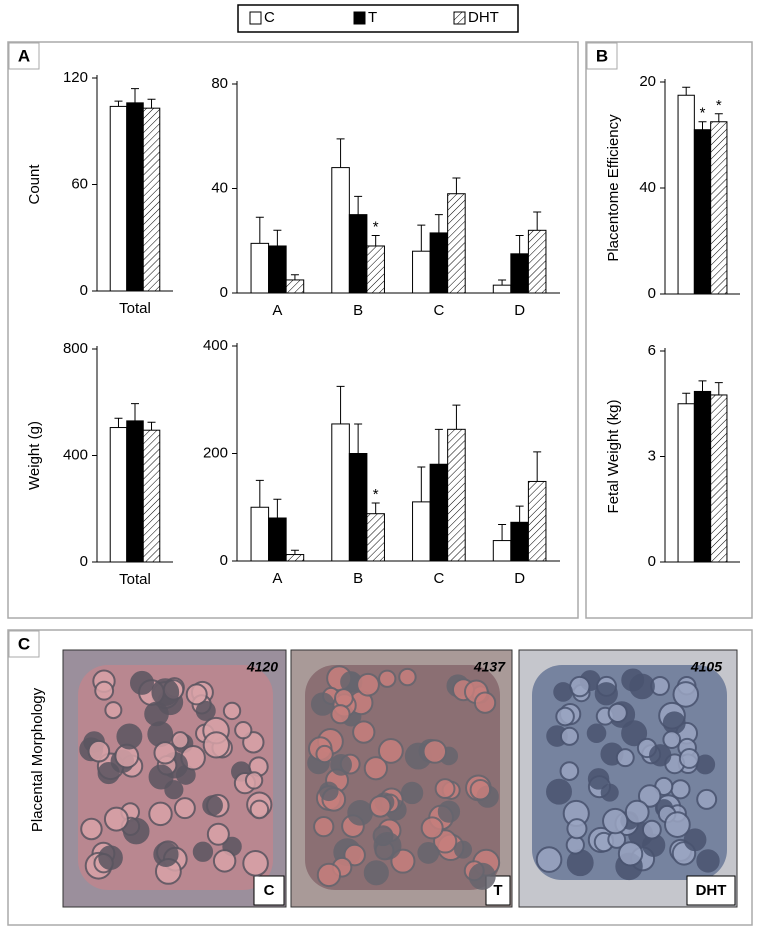 The width and height of the screenshot is (762, 932). I want to click on legend-swatch, so click(459, 18).